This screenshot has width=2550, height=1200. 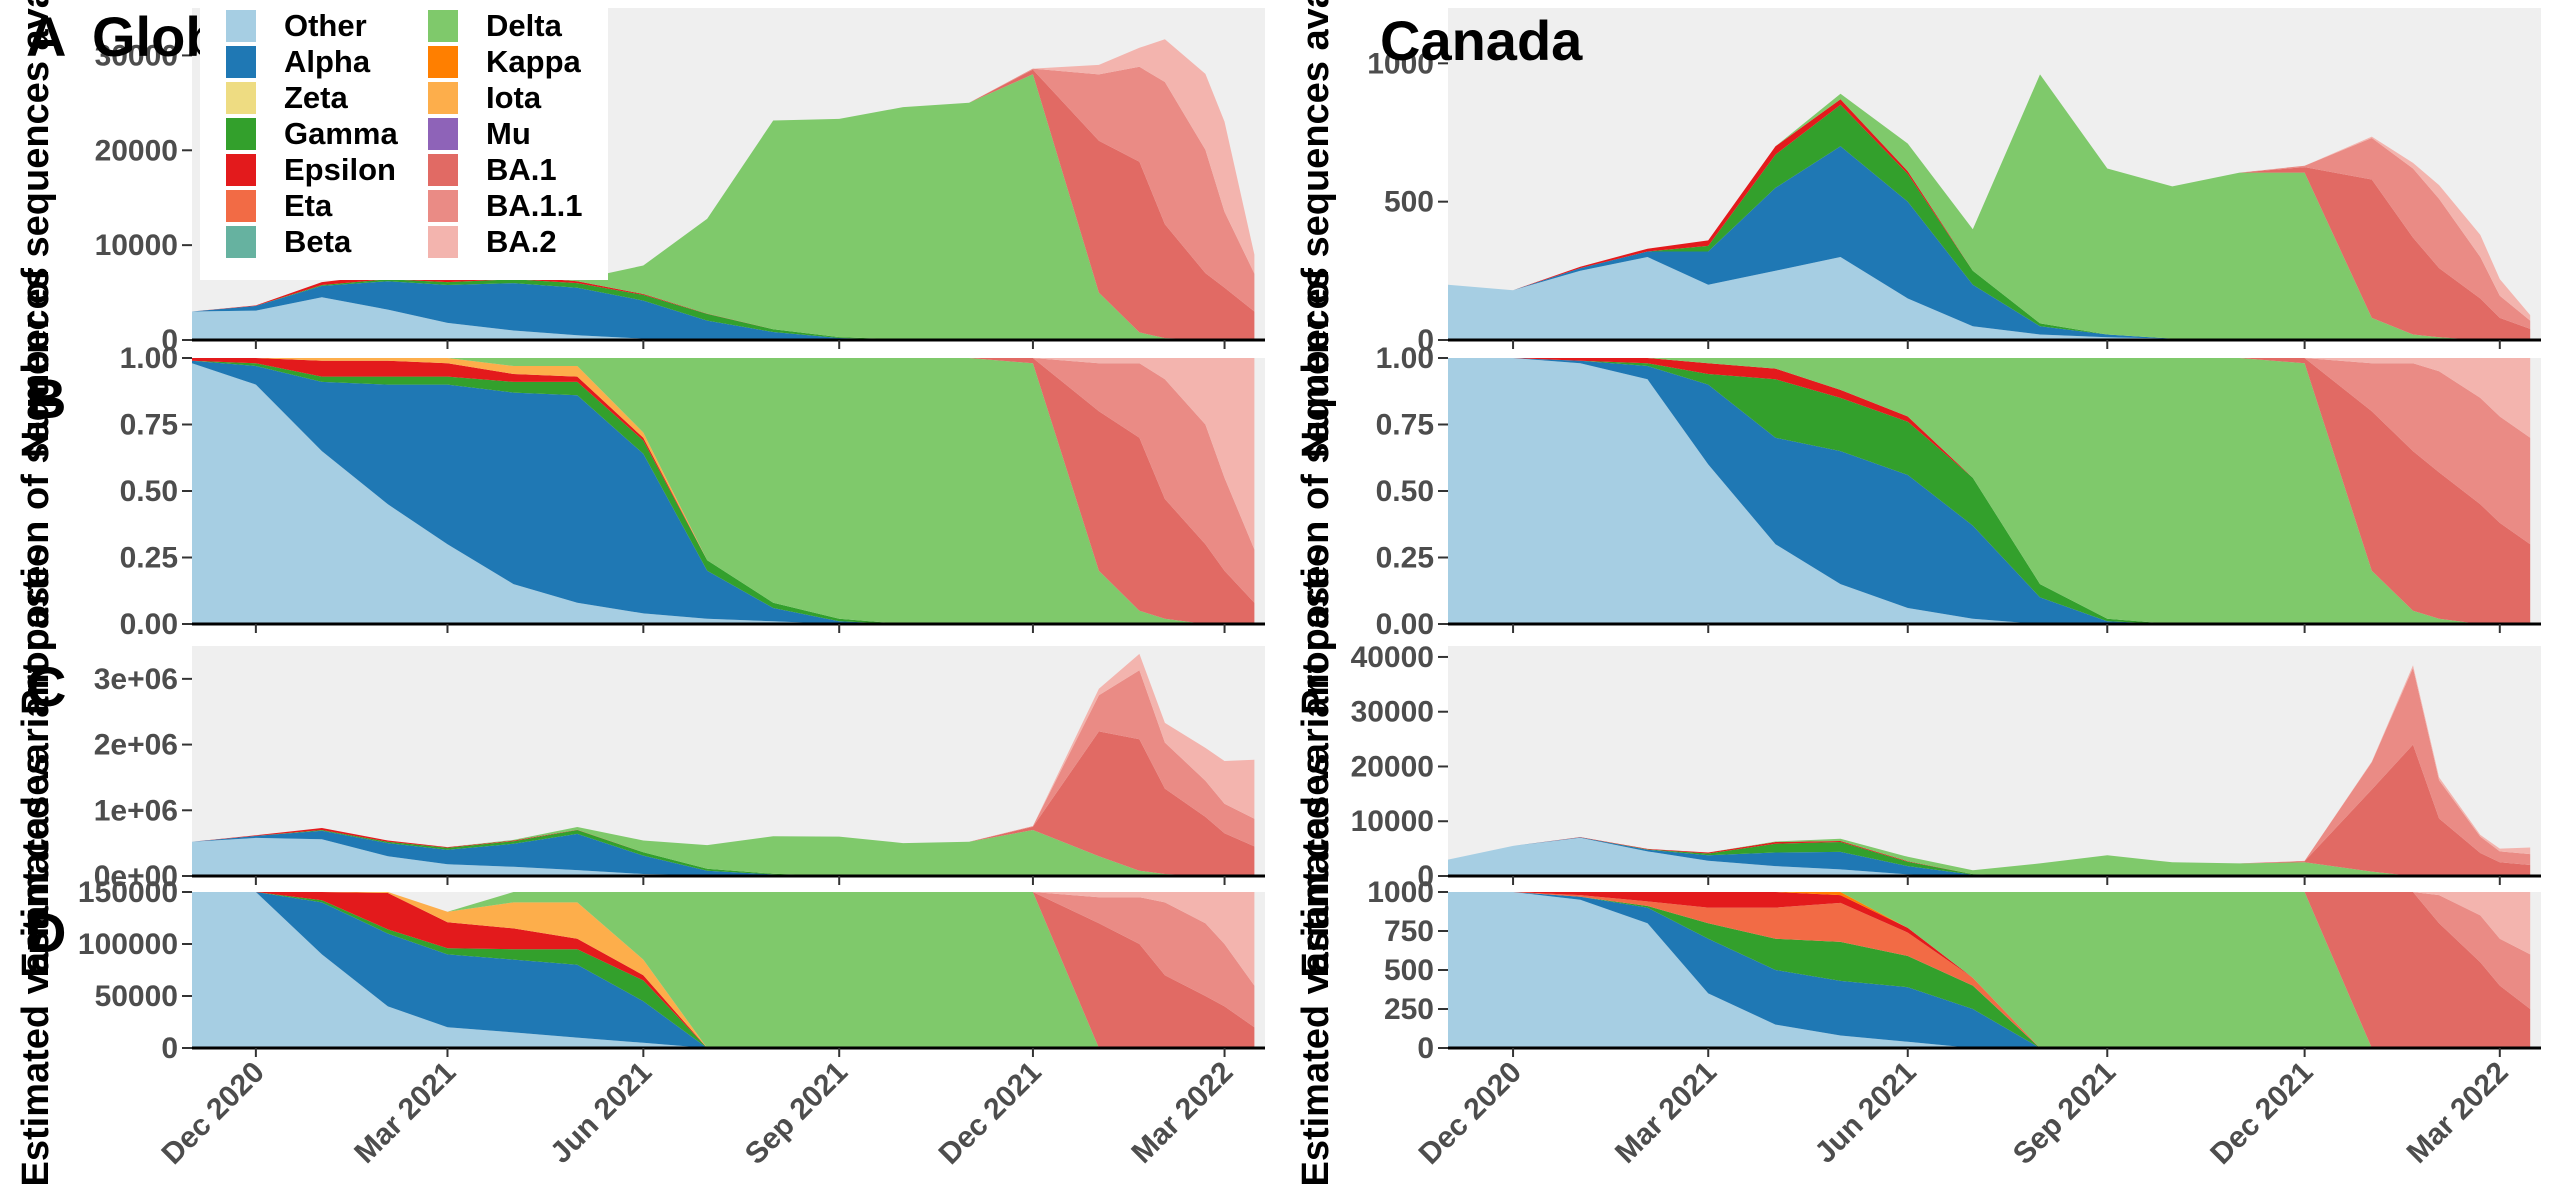 What do you see at coordinates (521, 241) in the screenshot?
I see `legend-label: BA.2` at bounding box center [521, 241].